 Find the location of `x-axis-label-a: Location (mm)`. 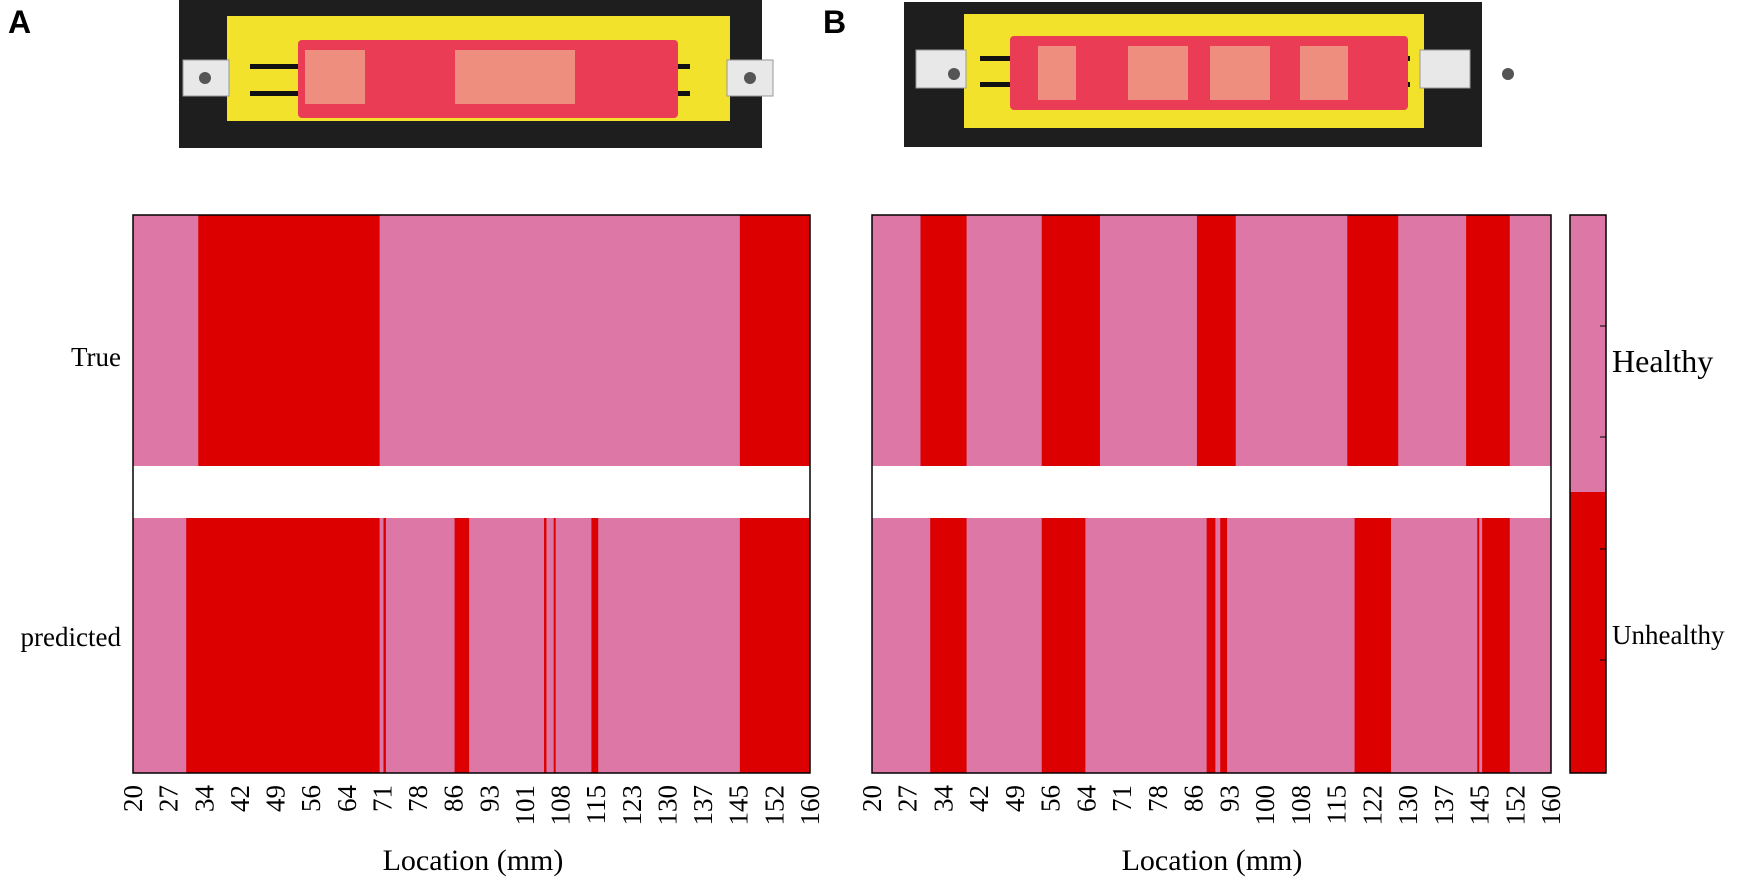

x-axis-label-a: Location (mm) is located at coordinates (473, 860).